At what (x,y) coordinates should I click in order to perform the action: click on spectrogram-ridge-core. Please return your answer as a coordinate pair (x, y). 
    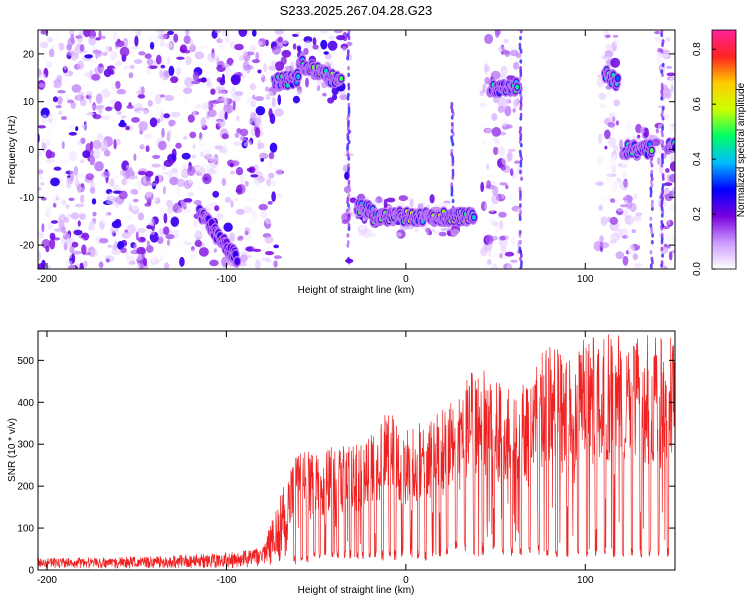
    Looking at the image, I should click on (474, 217).